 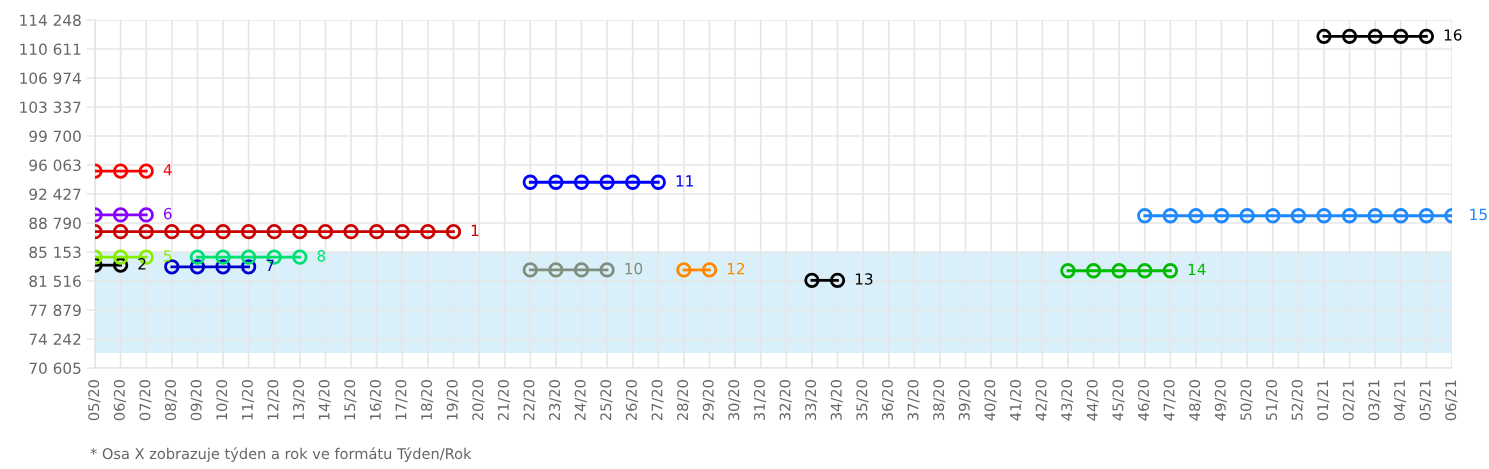 What do you see at coordinates (50, 78) in the screenshot?
I see `y-tick-label: 106 974` at bounding box center [50, 78].